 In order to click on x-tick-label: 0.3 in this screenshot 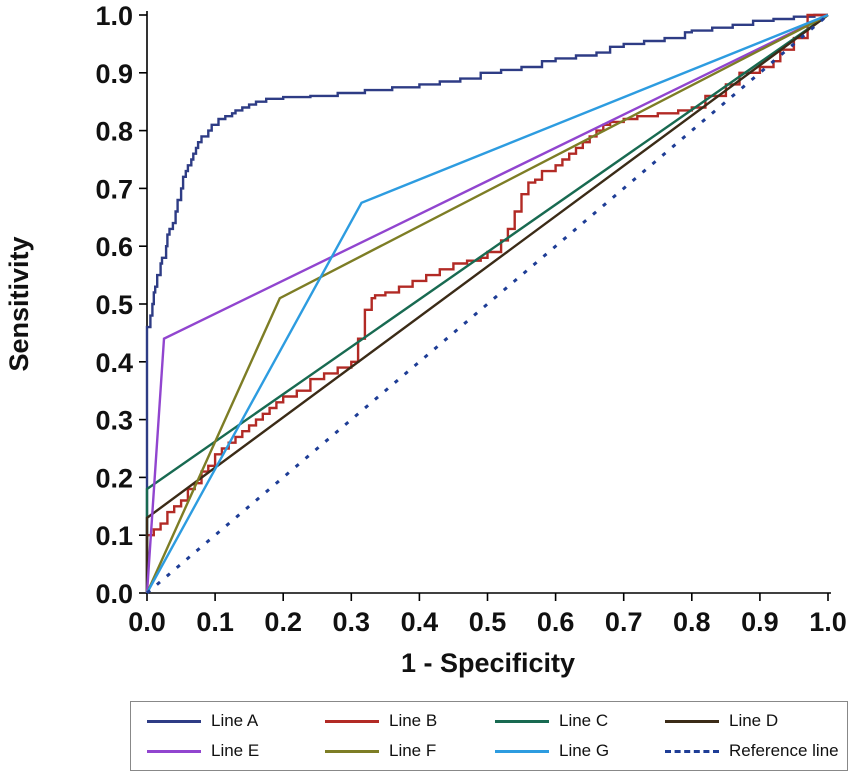, I will do `click(352, 622)`.